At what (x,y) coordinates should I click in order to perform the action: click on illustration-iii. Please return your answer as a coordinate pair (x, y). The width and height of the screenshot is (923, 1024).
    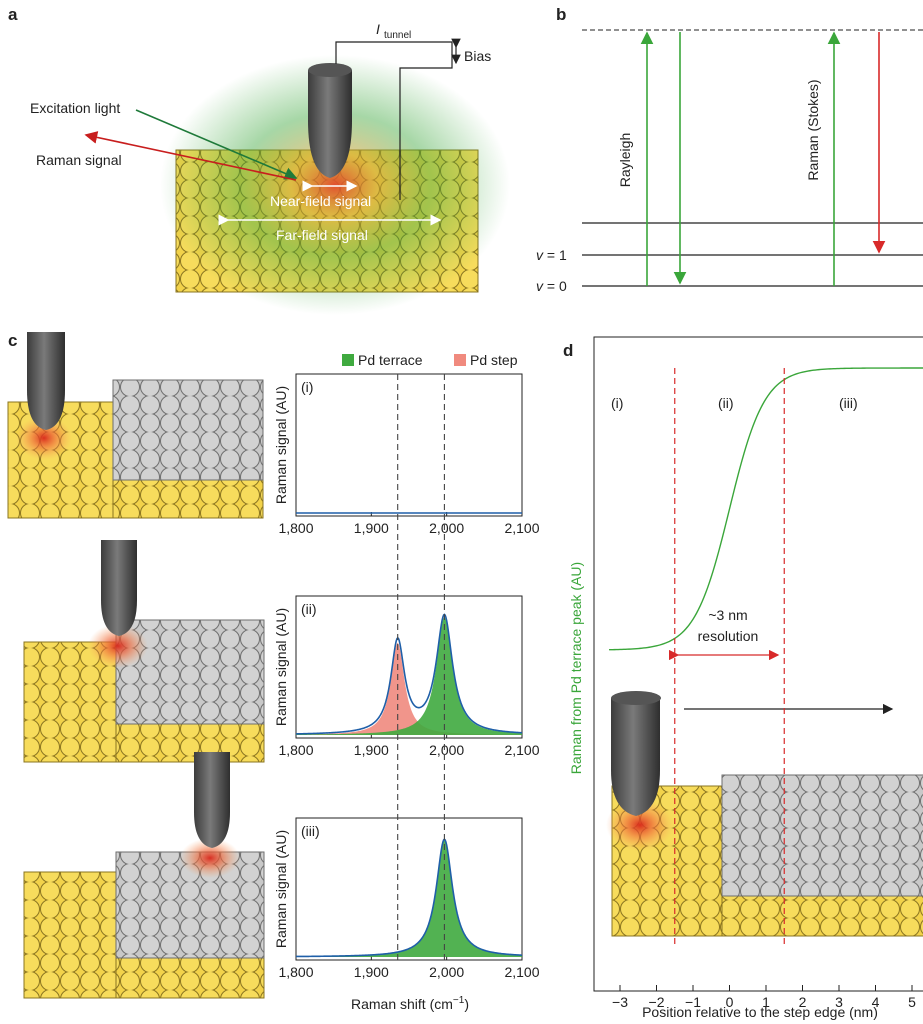
    Looking at the image, I should click on (144, 875).